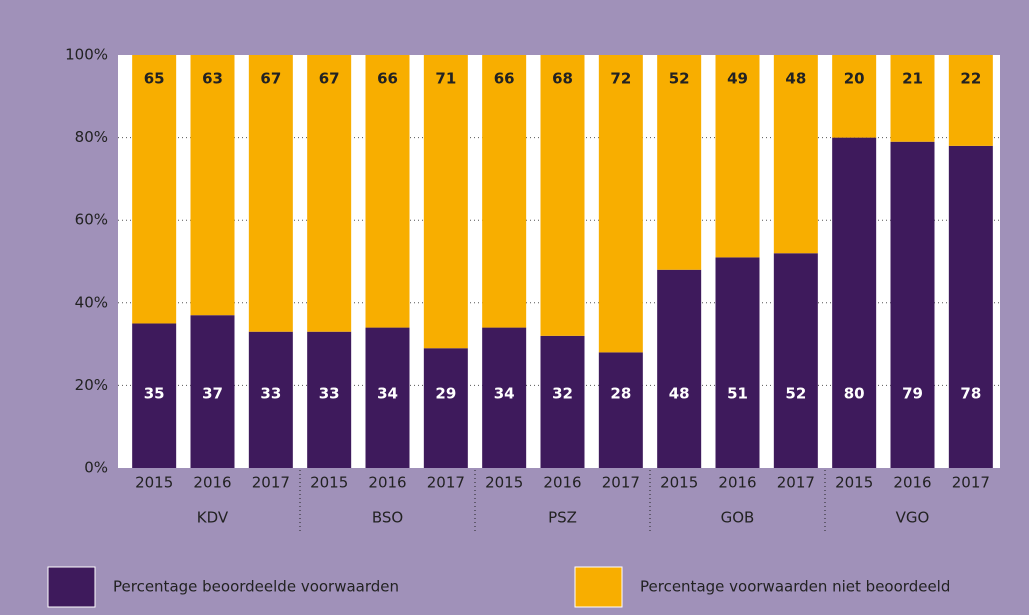 This screenshot has width=1029, height=615. Describe the element at coordinates (445, 394) in the screenshot. I see `data-label: 29` at that location.